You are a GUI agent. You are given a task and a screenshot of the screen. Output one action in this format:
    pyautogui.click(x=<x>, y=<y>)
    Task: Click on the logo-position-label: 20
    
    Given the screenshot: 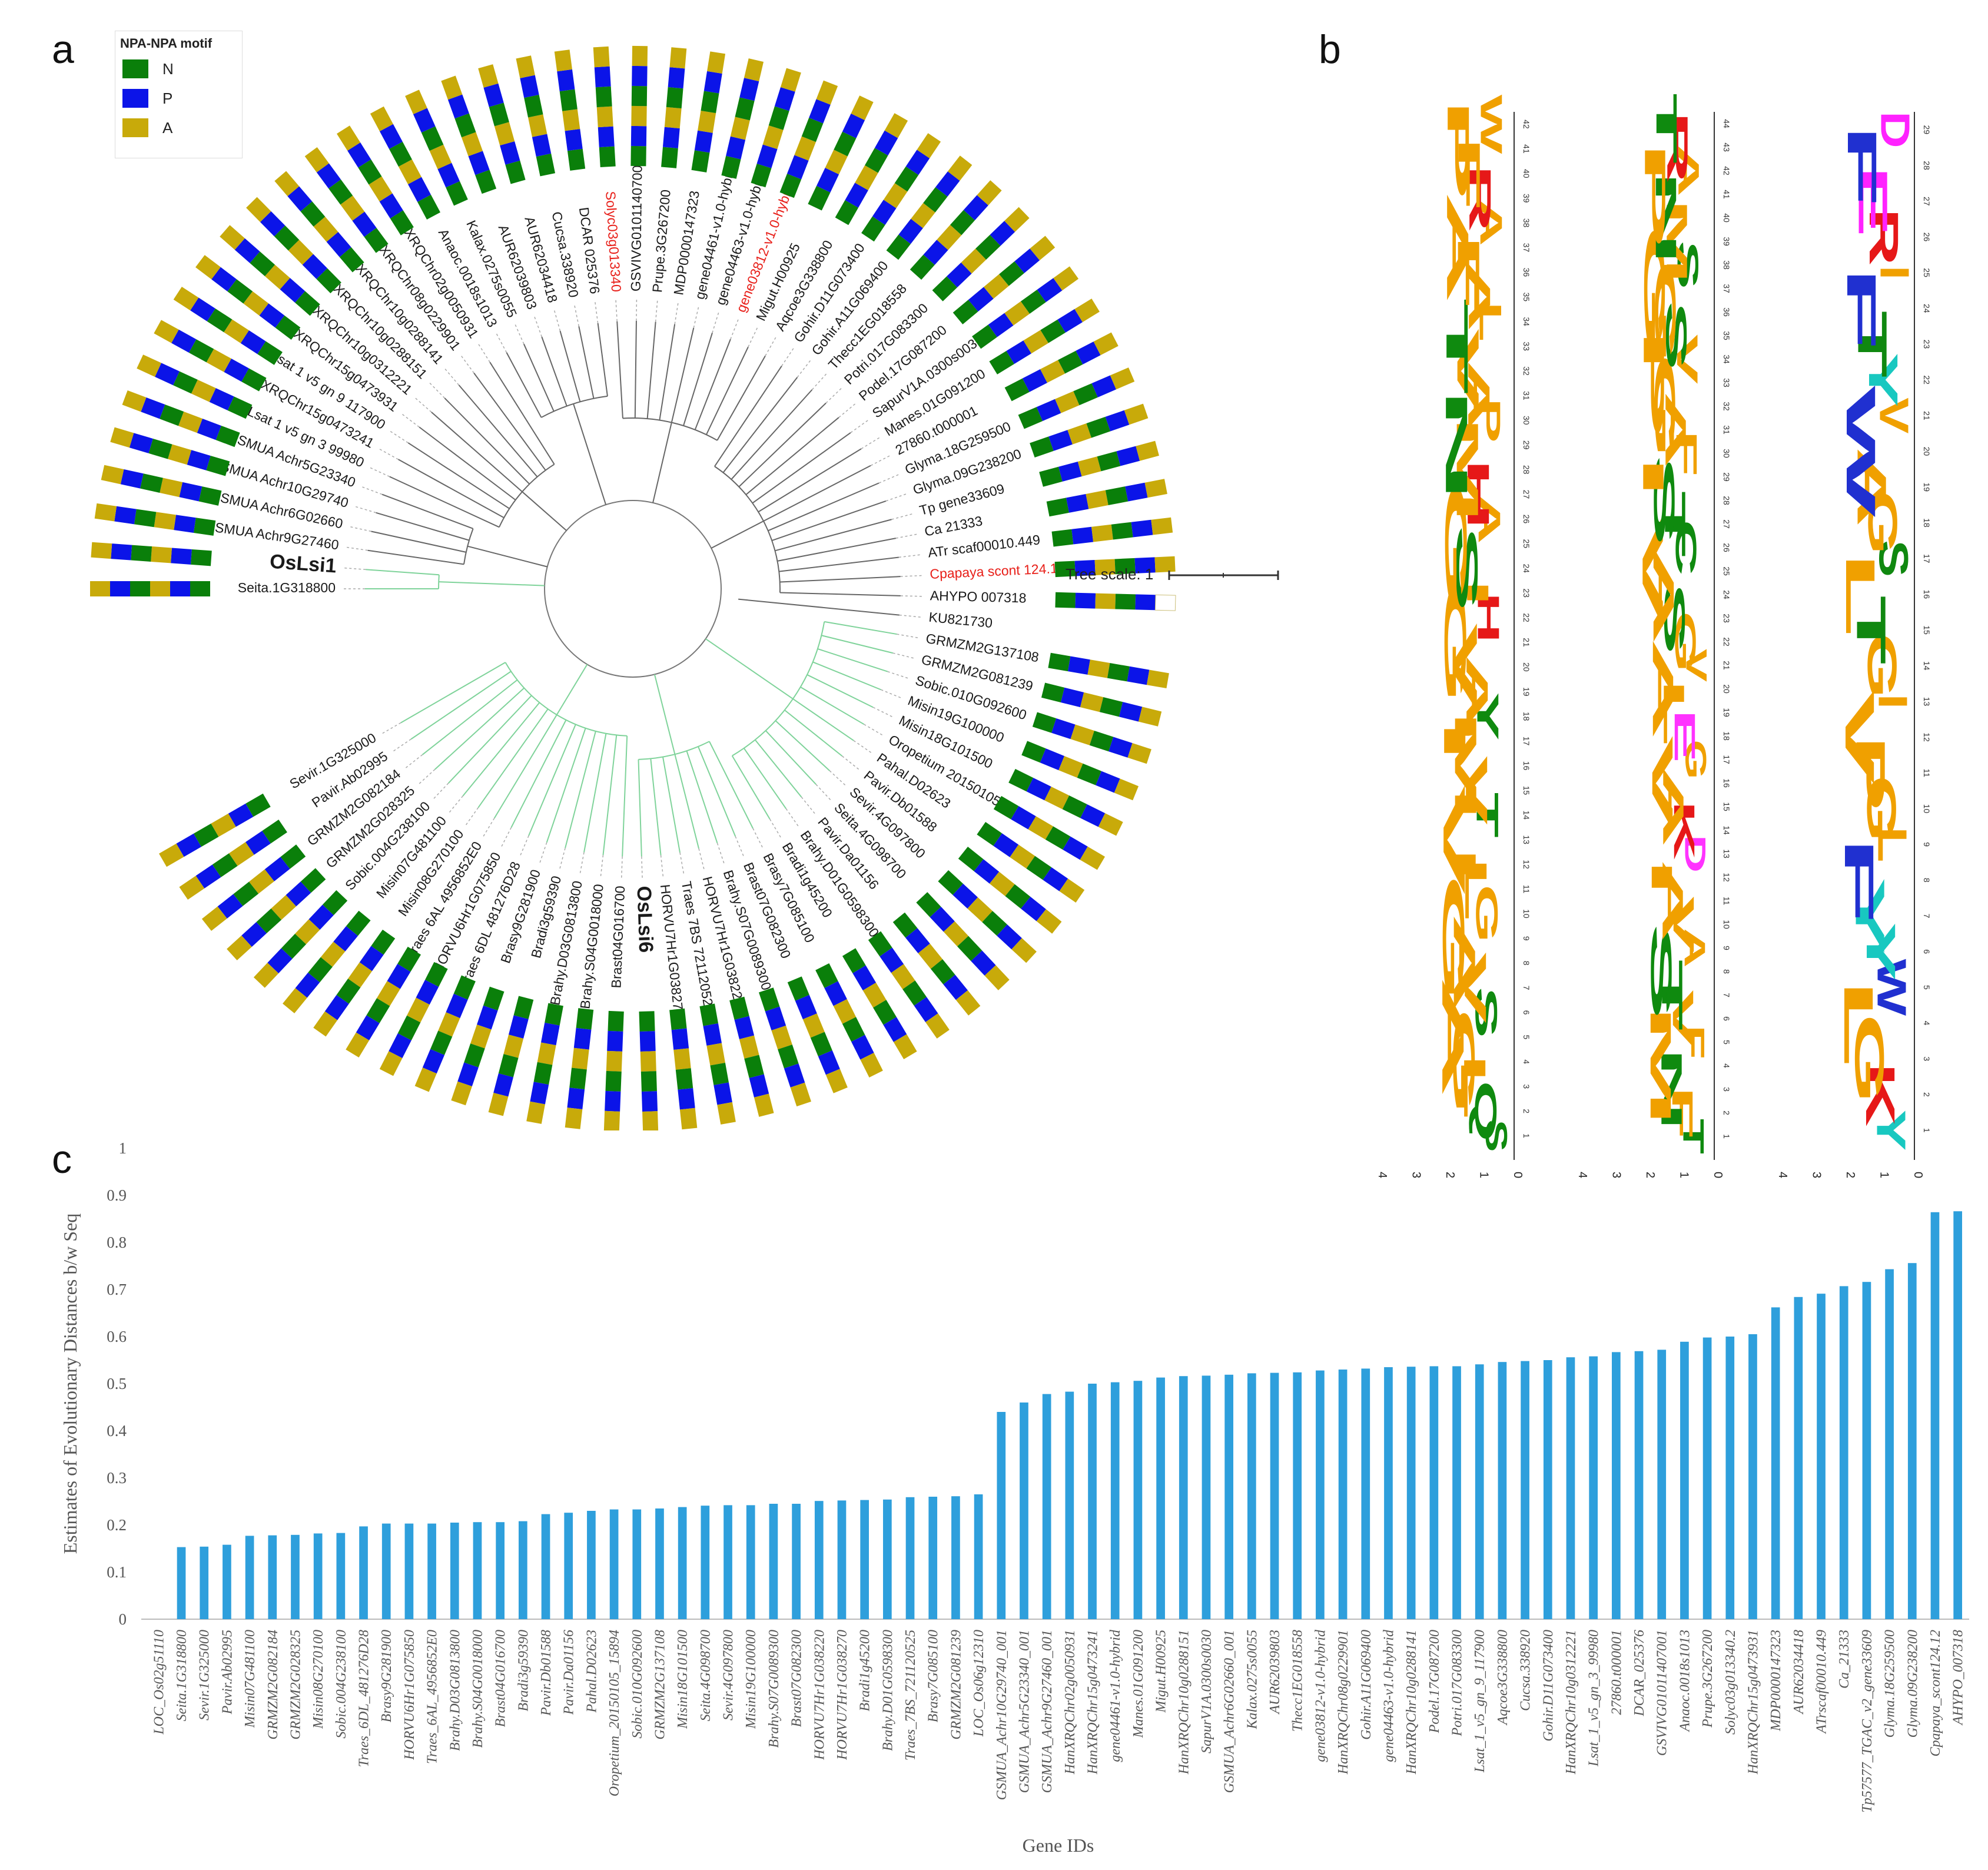 What is the action you would take?
    pyautogui.click(x=1726, y=689)
    